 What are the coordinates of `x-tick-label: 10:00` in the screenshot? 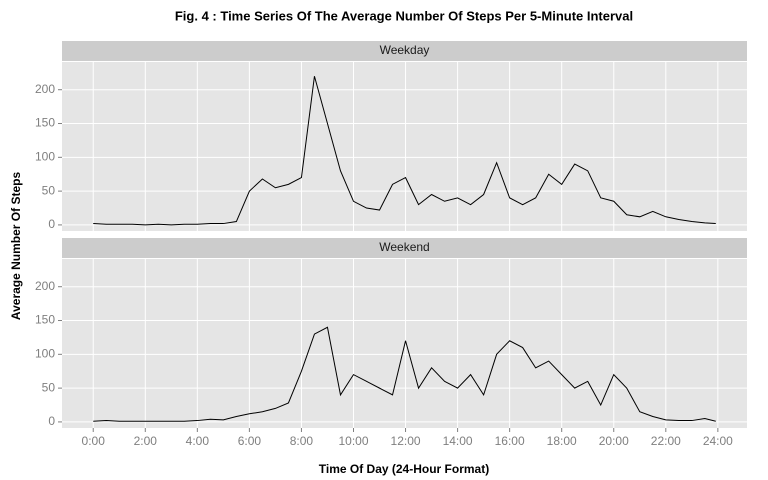 It's located at (353, 441).